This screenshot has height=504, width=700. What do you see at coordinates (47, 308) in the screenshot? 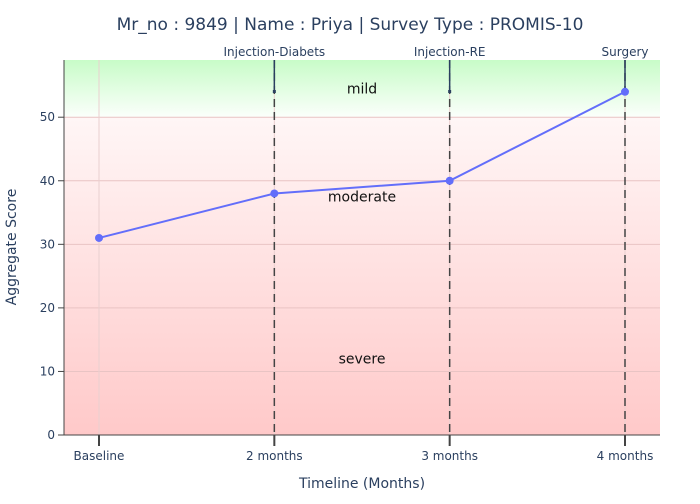
I see `y-tick-label: 20` at bounding box center [47, 308].